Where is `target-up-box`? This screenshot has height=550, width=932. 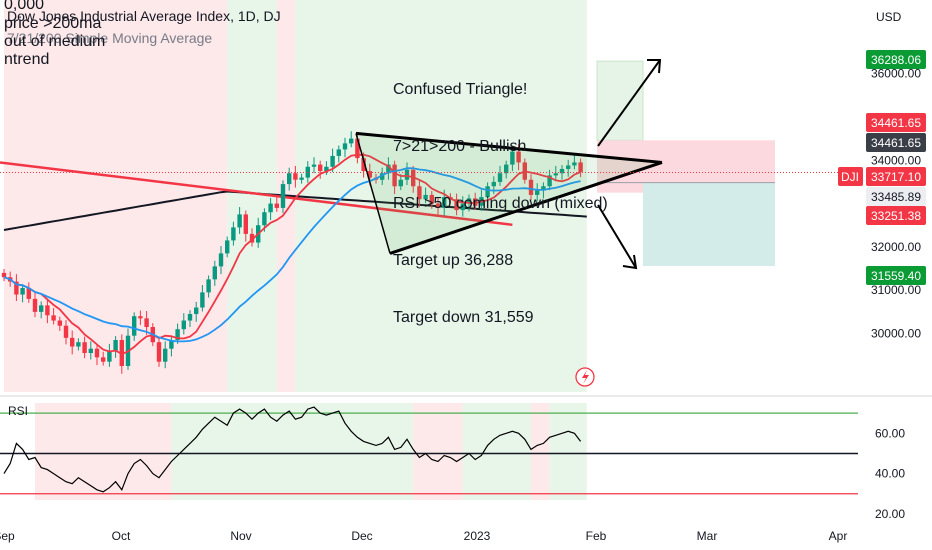 target-up-box is located at coordinates (620, 100).